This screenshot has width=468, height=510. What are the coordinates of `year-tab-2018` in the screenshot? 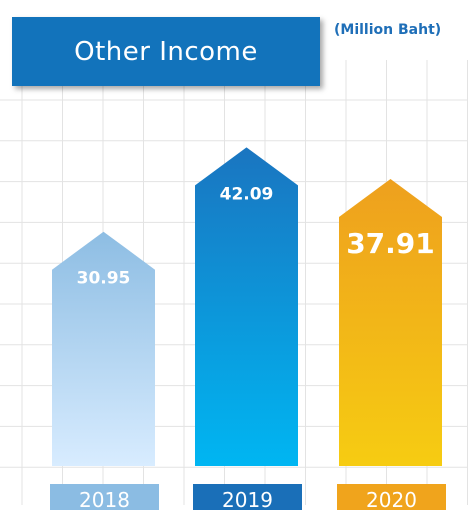 It's located at (104, 497).